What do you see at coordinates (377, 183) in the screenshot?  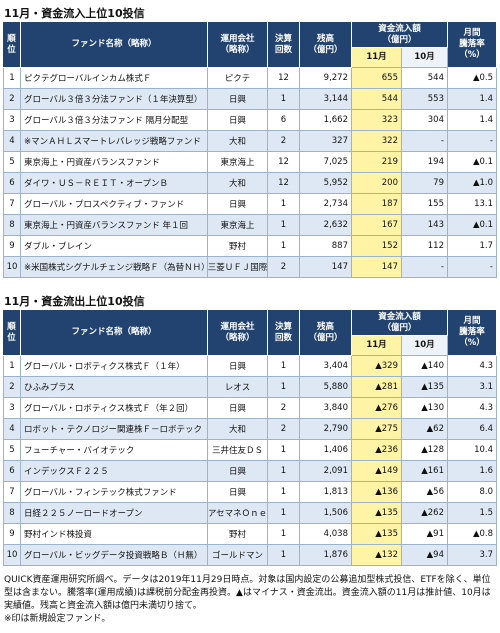 I see `table-cell: 200` at bounding box center [377, 183].